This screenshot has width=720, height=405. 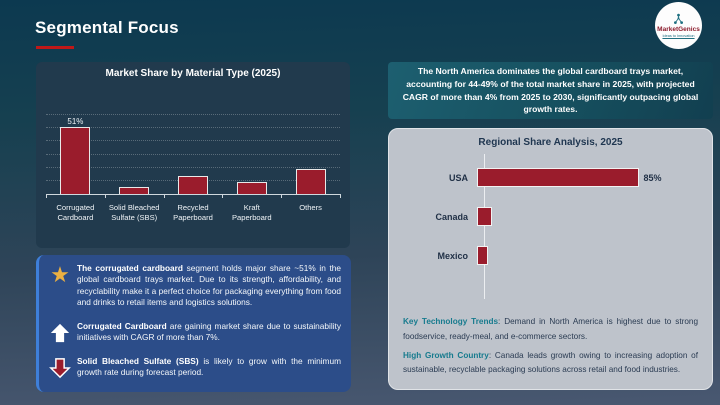 What do you see at coordinates (451, 216) in the screenshot?
I see `category-label-canada: Canada` at bounding box center [451, 216].